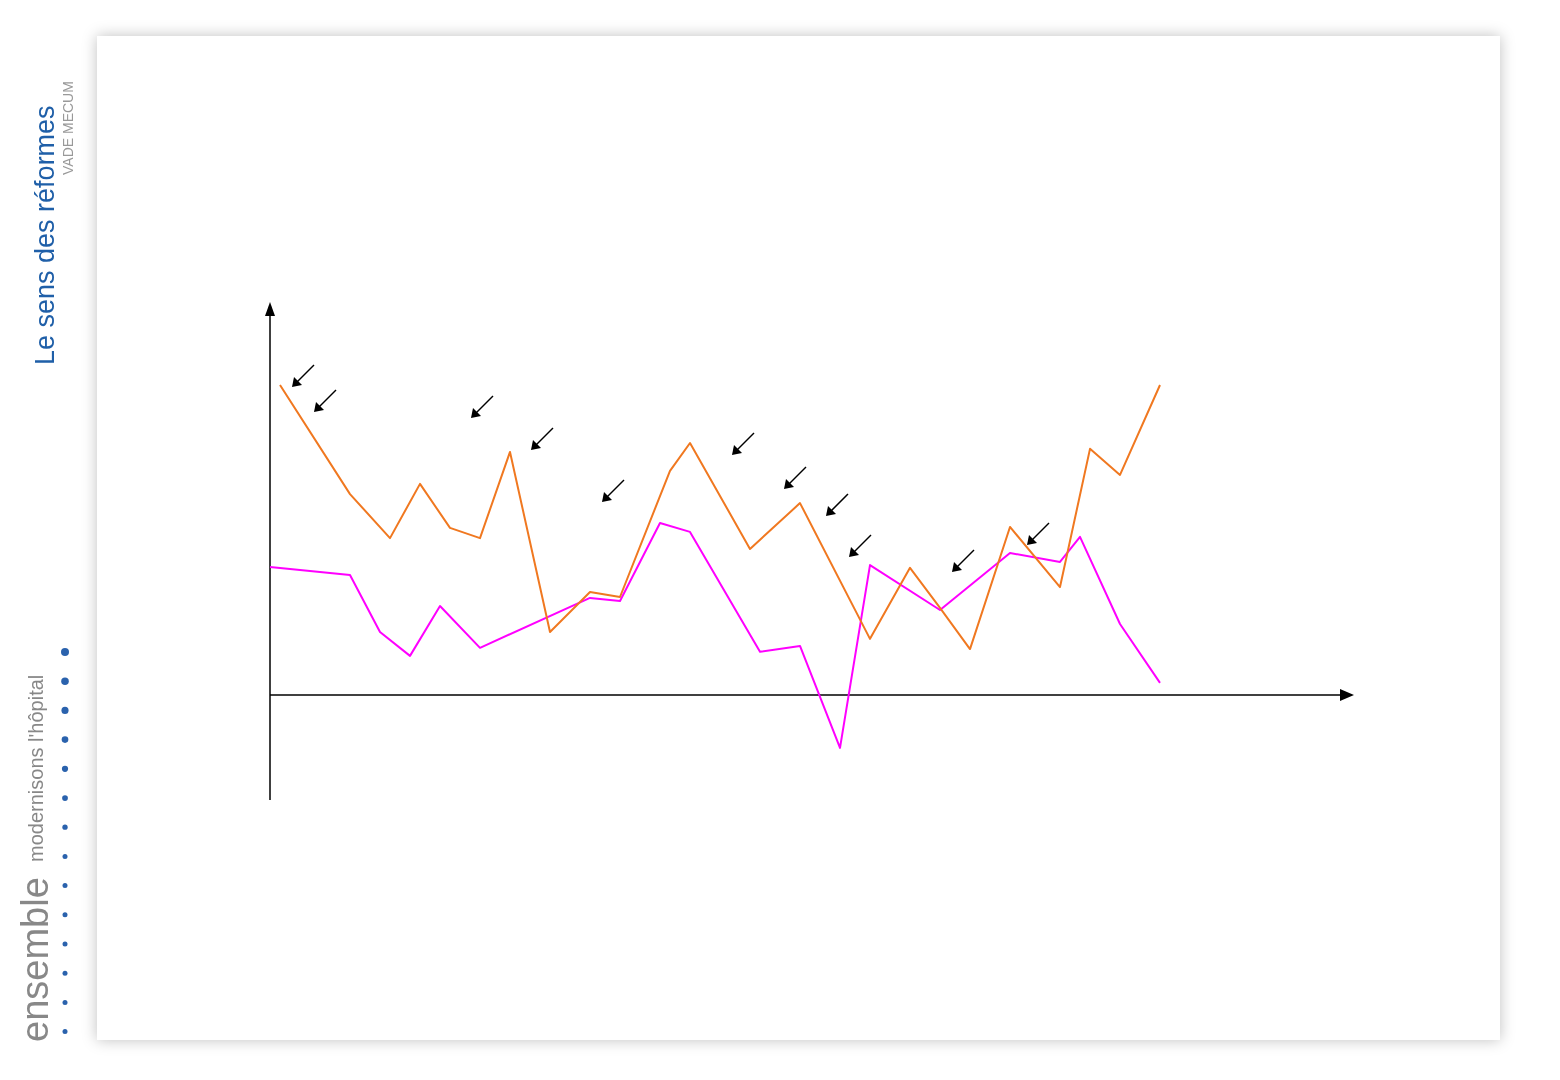 The height and width of the screenshot is (1080, 1560). Describe the element at coordinates (45, 235) in the screenshot. I see `text: Le sens des réformes` at that location.